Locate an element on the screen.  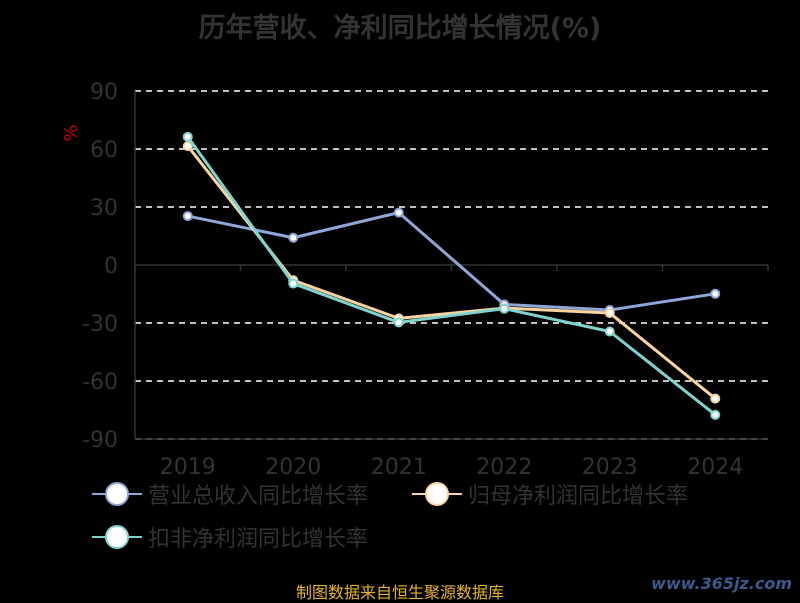
series-line is located at coordinates (451, 261).